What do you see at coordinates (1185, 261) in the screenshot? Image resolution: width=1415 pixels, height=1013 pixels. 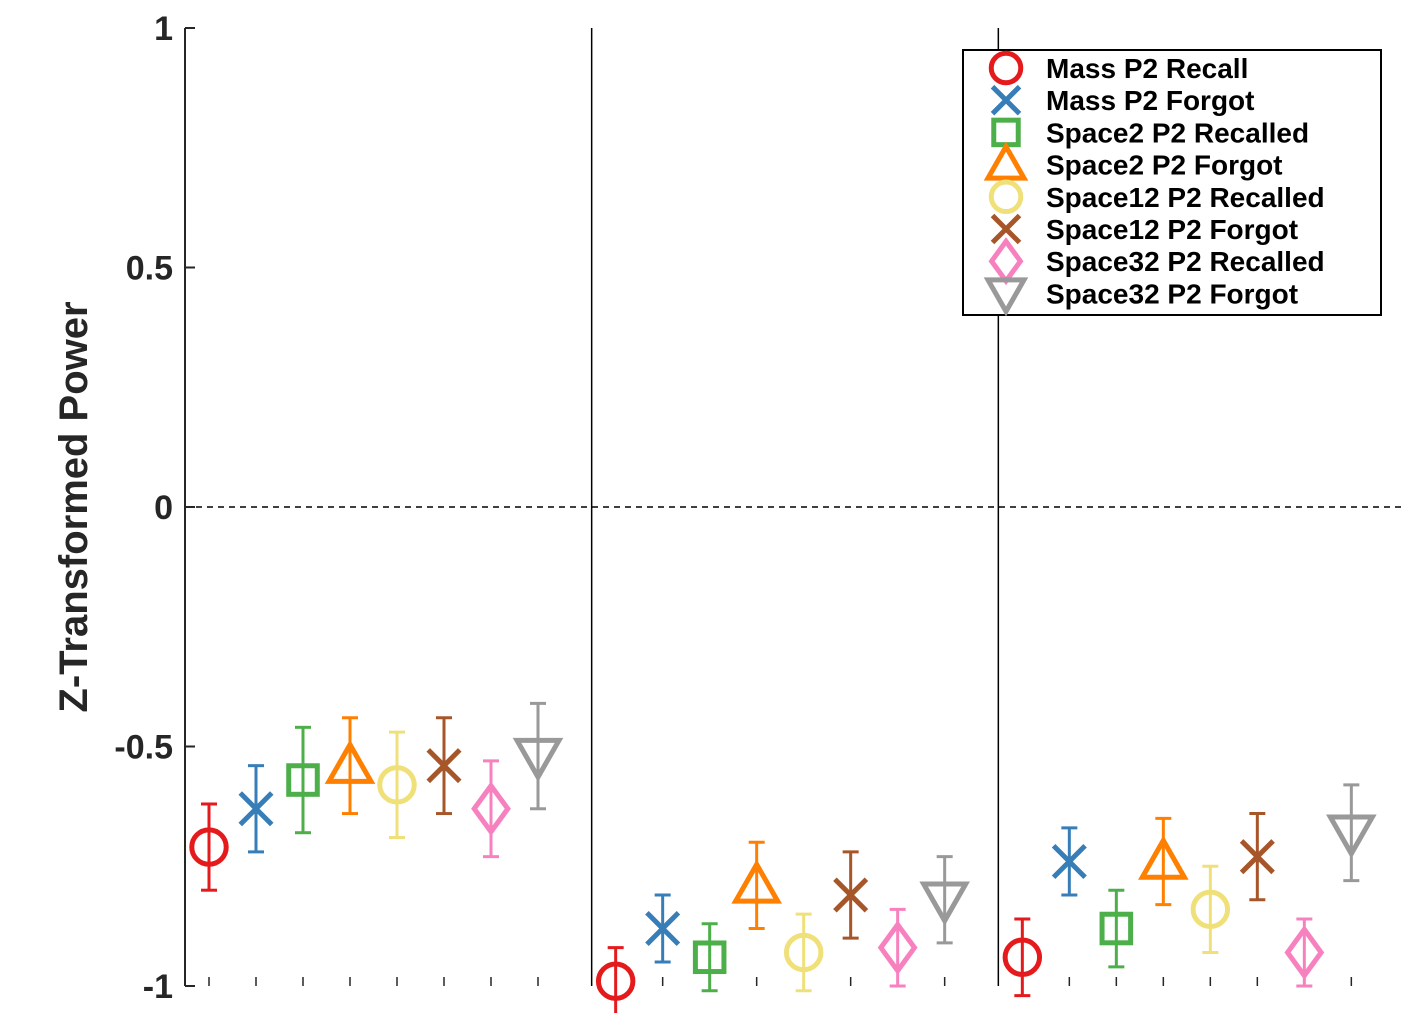 I see `legend-label: Space32 P2 Recalled` at bounding box center [1185, 261].